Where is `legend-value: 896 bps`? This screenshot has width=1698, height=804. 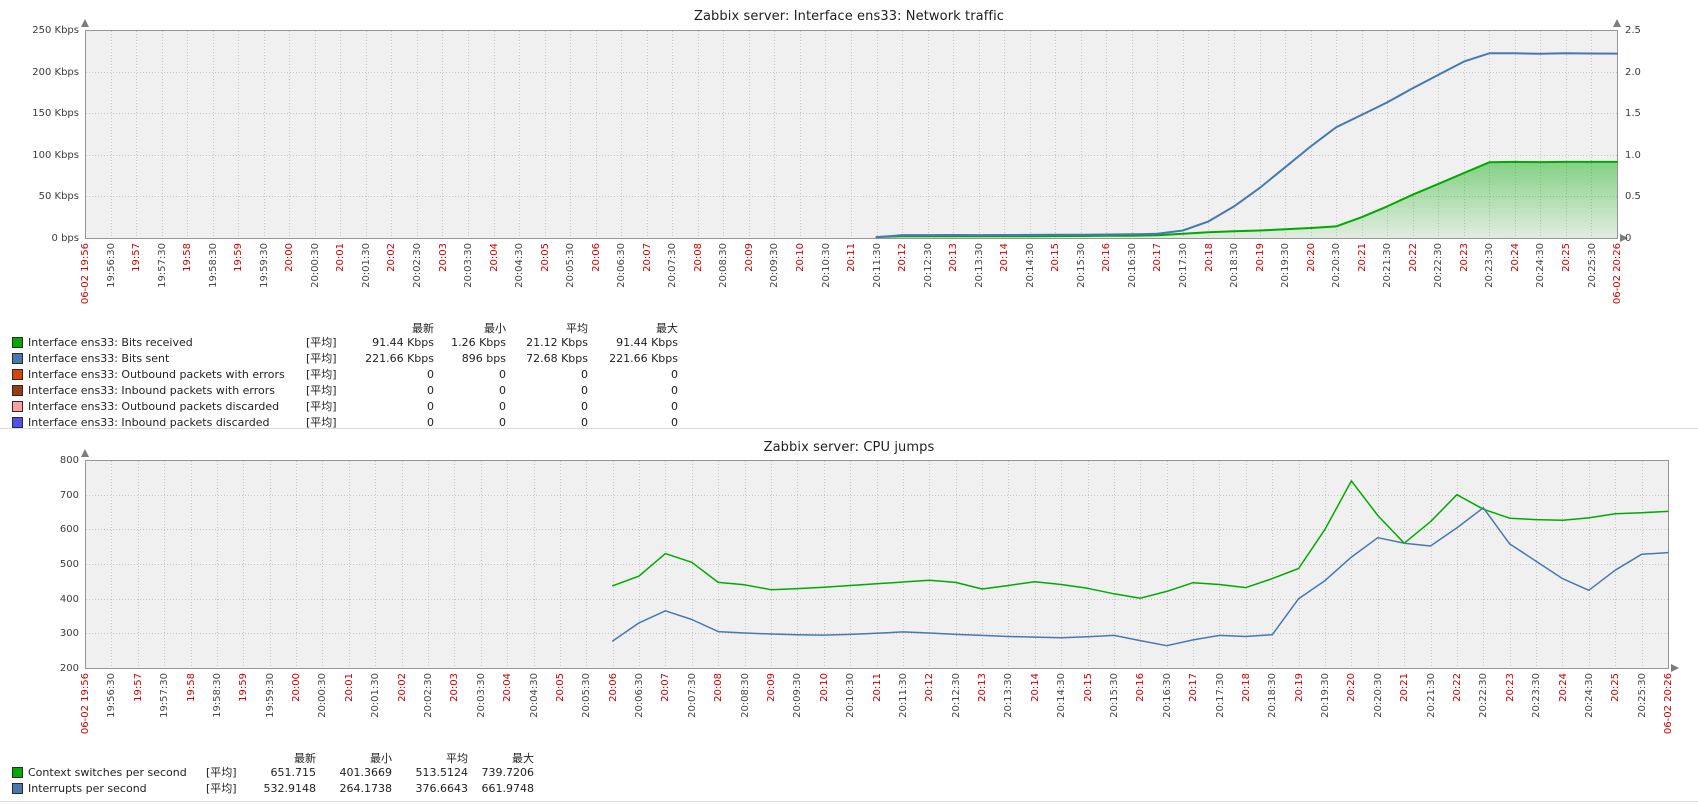
legend-value: 896 bps is located at coordinates (483, 358).